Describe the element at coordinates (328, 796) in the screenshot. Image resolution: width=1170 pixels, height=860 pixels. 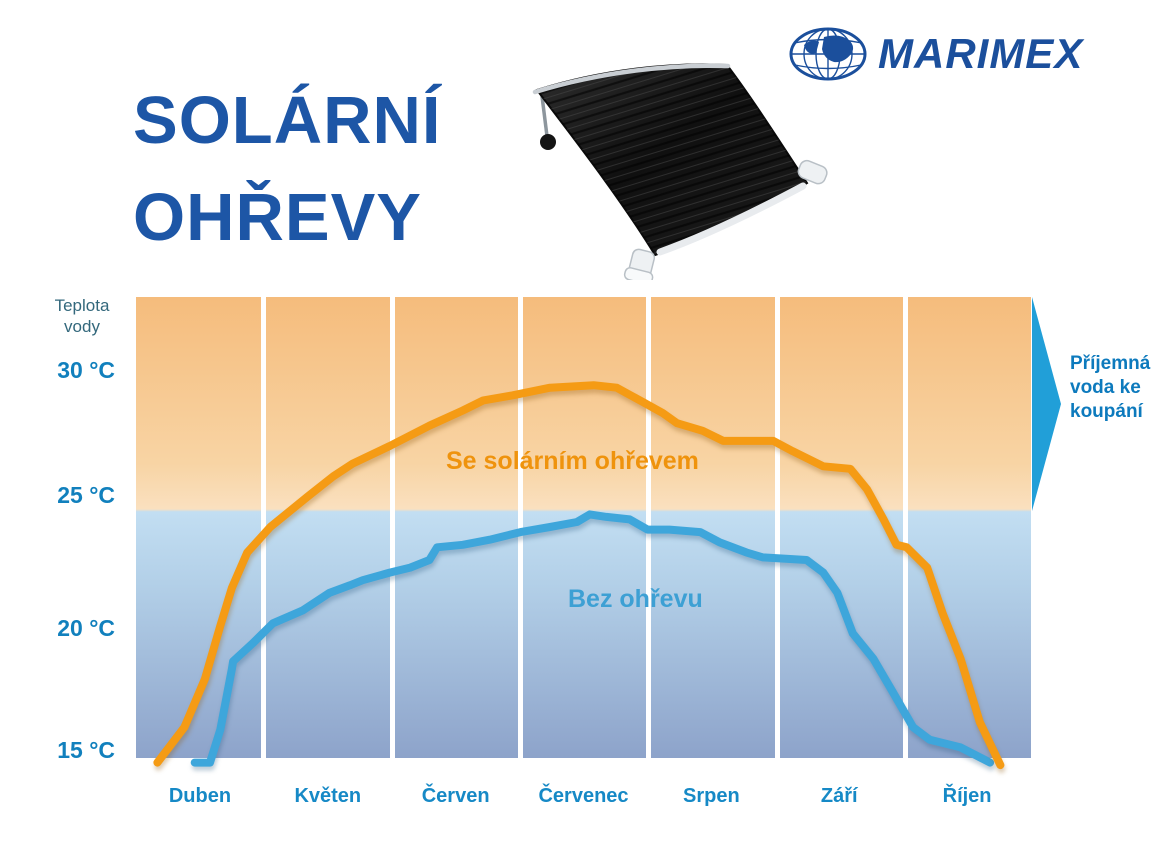
I see `month-label-kveten: Květen` at that location.